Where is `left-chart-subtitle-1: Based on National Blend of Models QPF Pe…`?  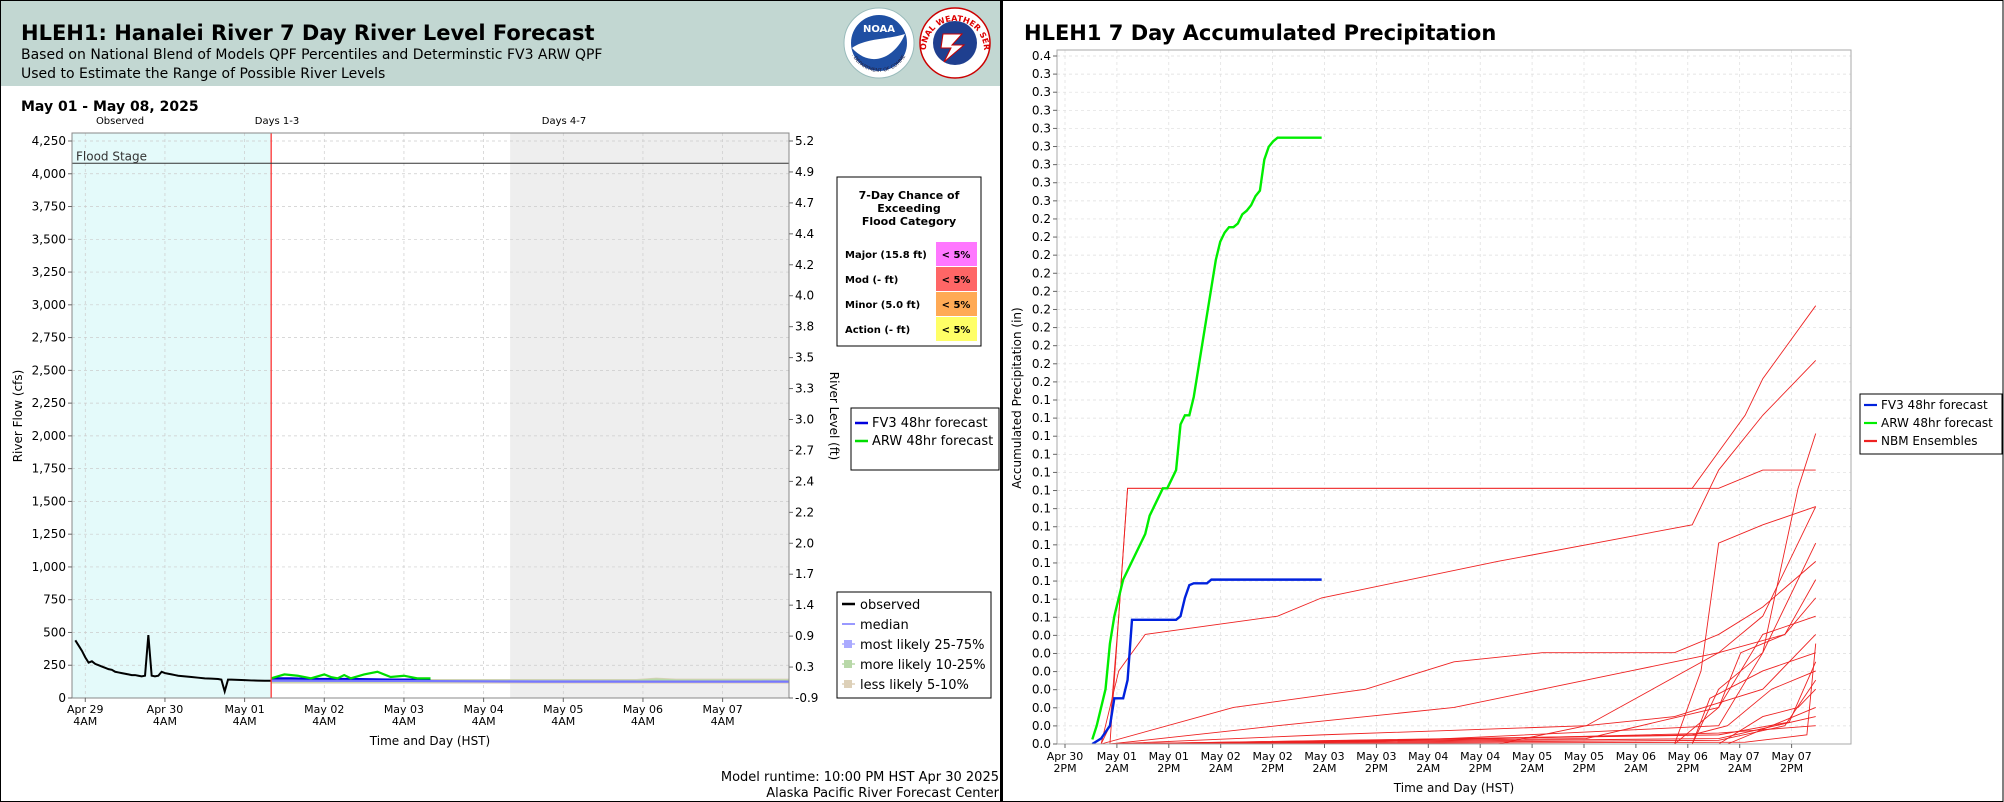
left-chart-subtitle-1: Based on National Blend of Models QPF Pe… is located at coordinates (311, 55).